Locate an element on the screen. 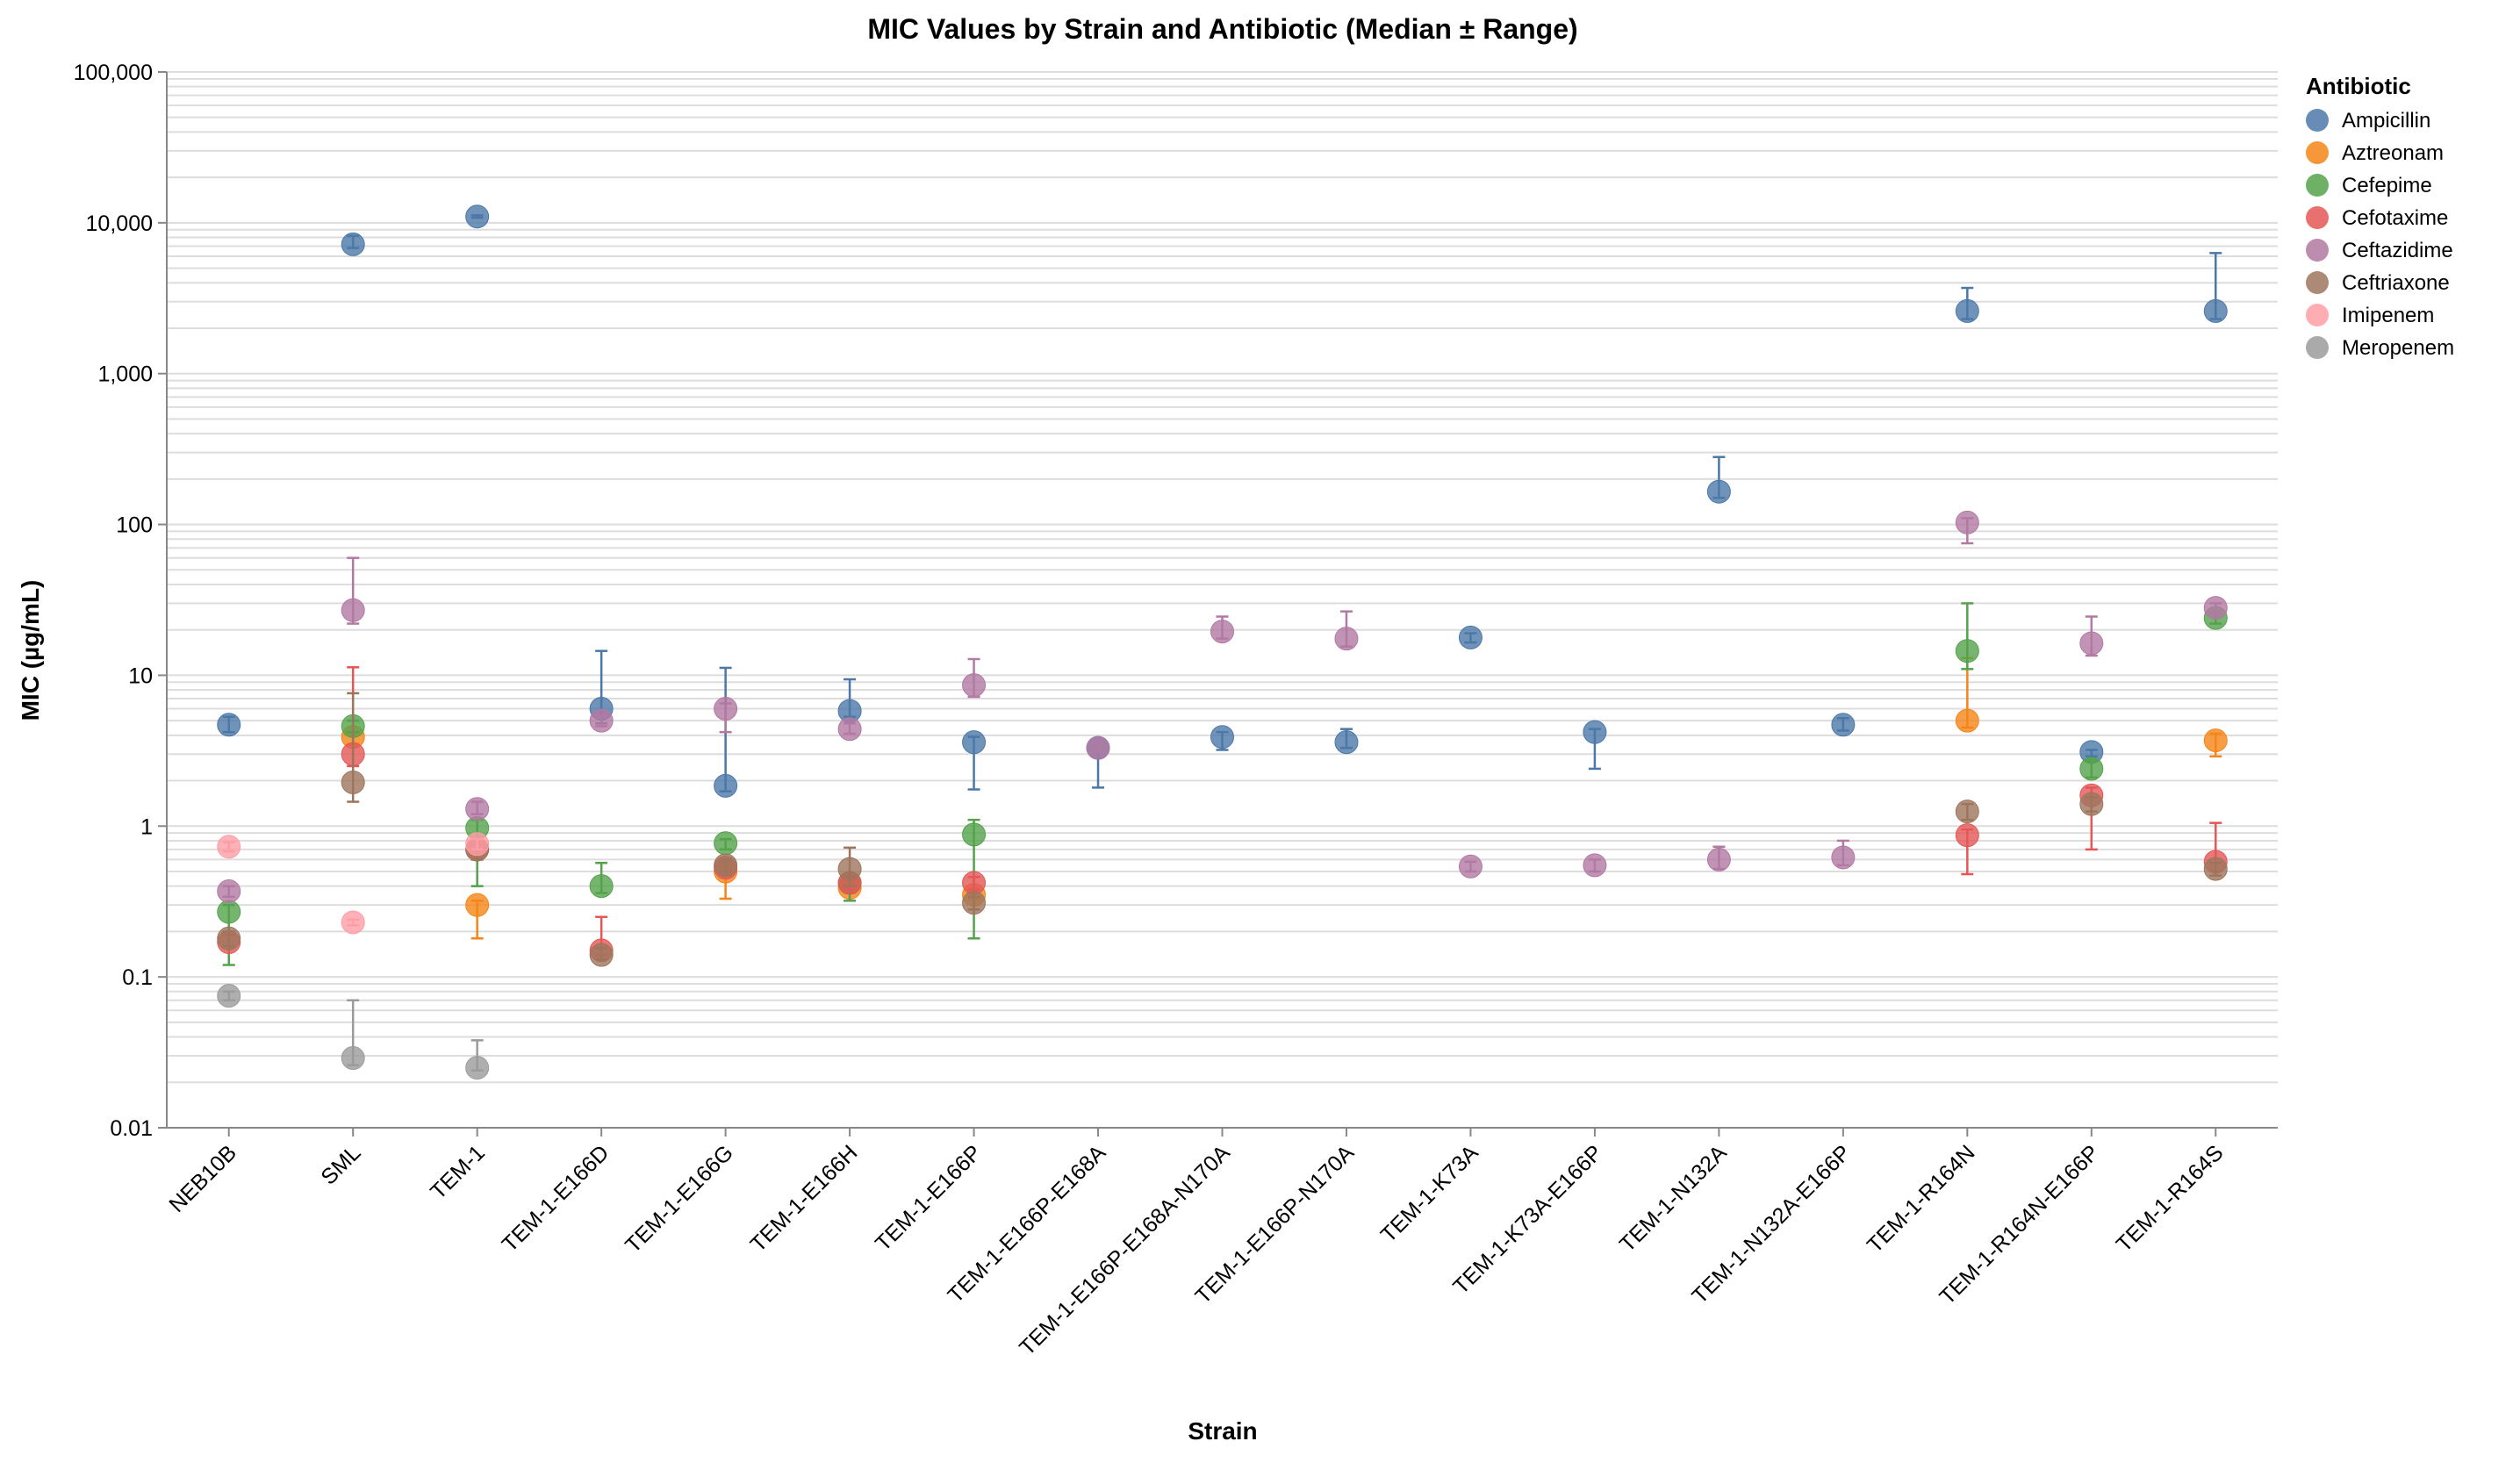 Image resolution: width=2520 pixels, height=1463 pixels. legend-item: Imipenem is located at coordinates (2370, 315).